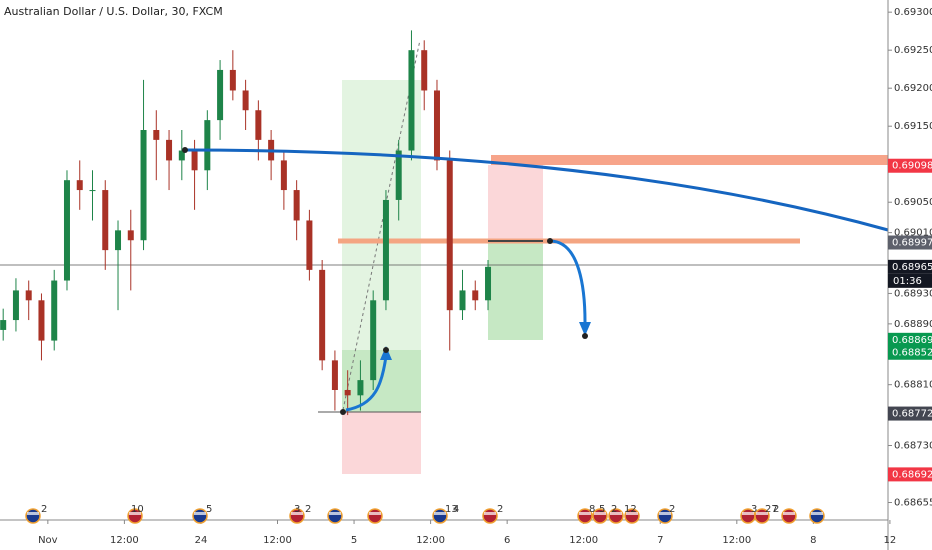  Describe the element at coordinates (771, 509) in the screenshot. I see `event-count: 27` at that location.